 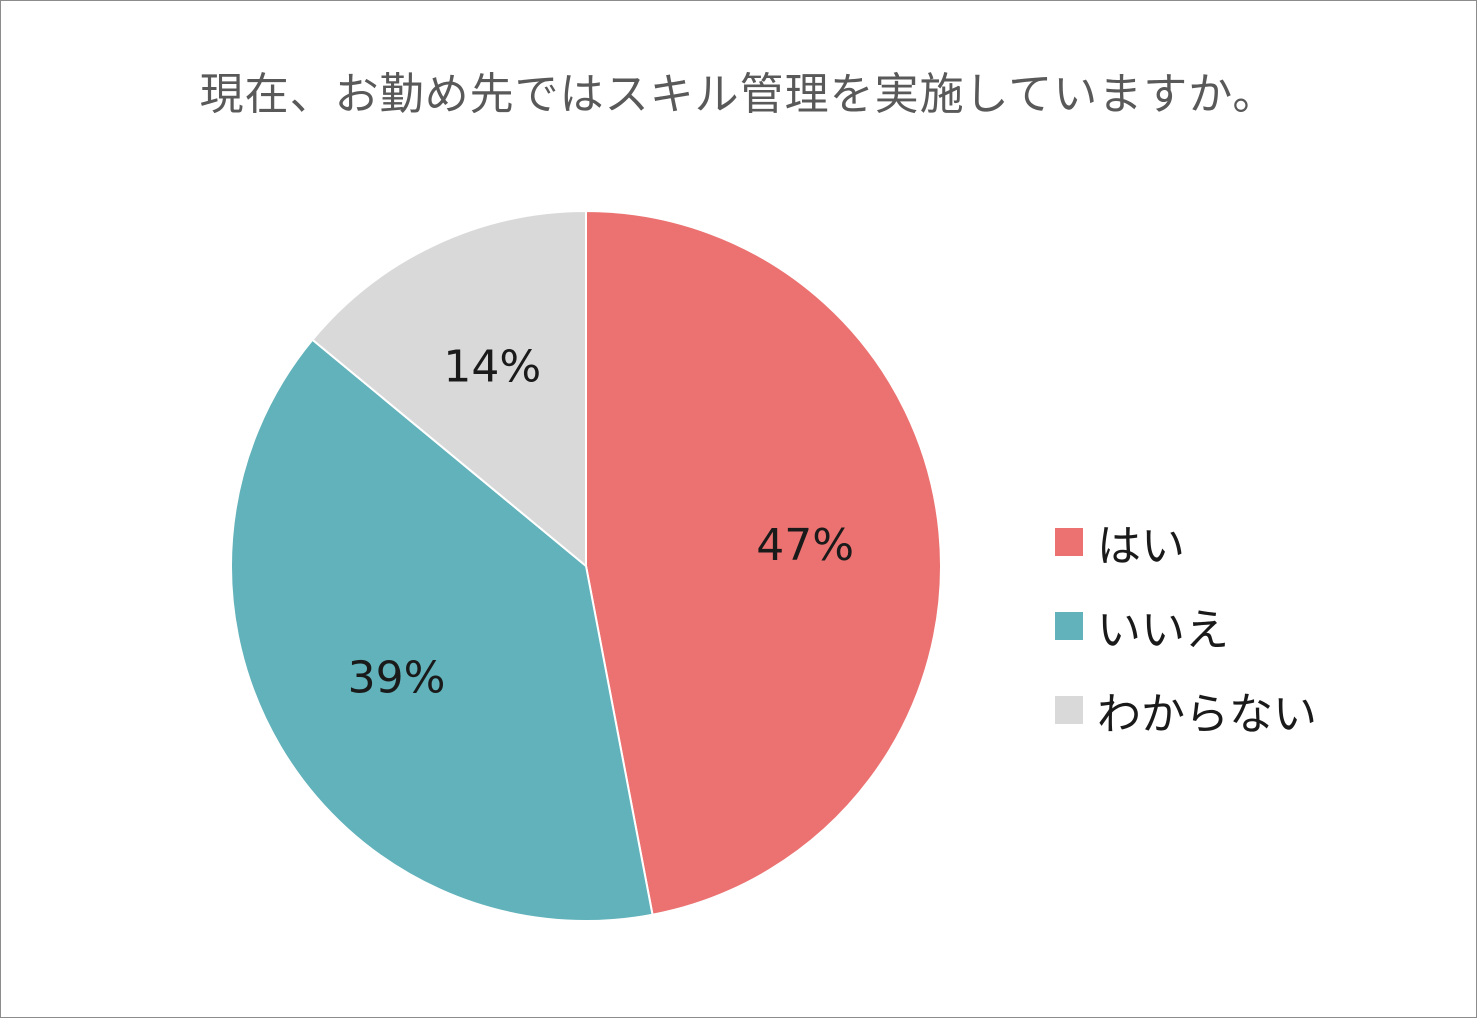 I want to click on legend-swatch-no, so click(x=1069, y=626).